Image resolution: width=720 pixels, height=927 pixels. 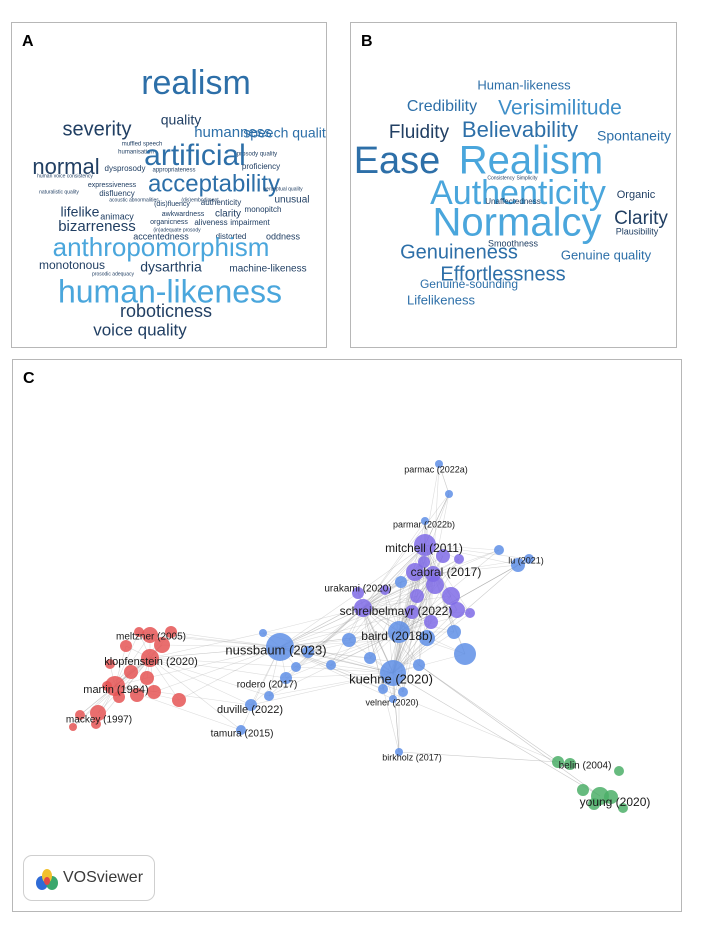 What do you see at coordinates (117, 216) in the screenshot?
I see `cloud-word: animacy` at bounding box center [117, 216].